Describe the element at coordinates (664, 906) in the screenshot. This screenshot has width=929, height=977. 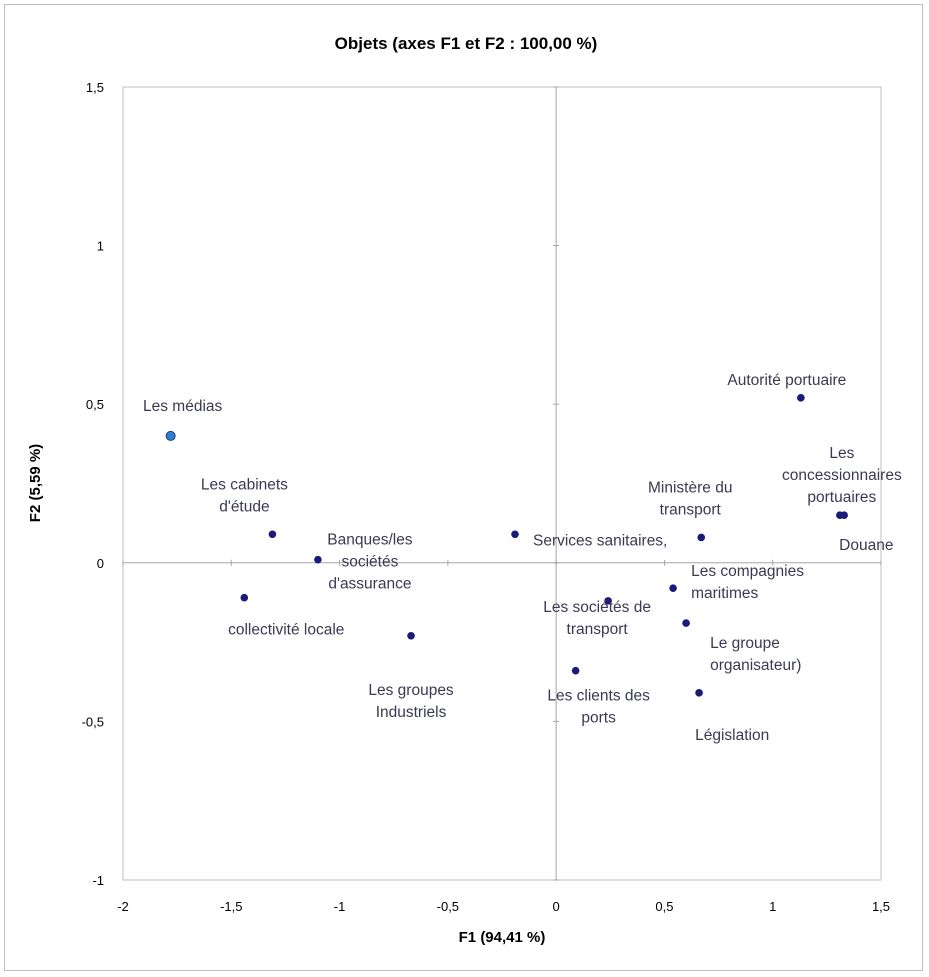
I see `x-tick-label: 0,5` at that location.